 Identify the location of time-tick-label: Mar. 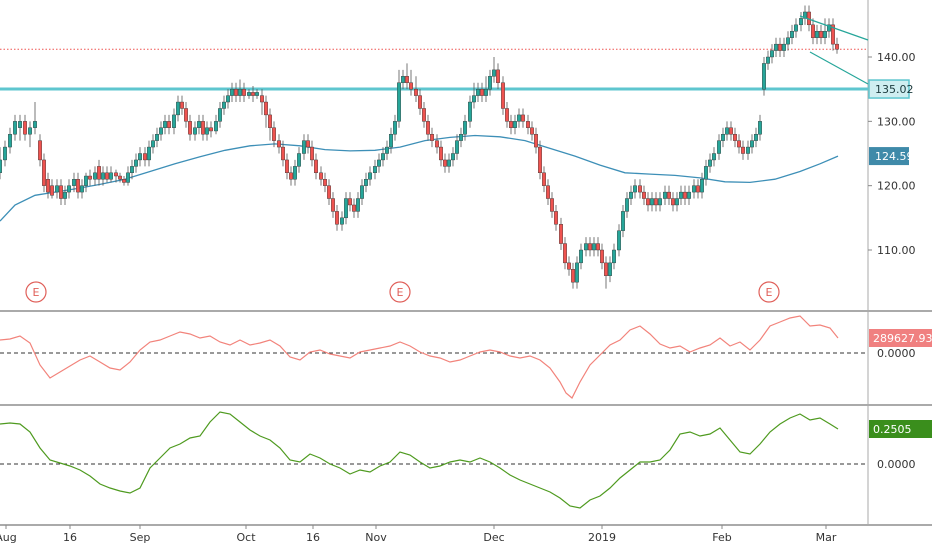
(826, 537).